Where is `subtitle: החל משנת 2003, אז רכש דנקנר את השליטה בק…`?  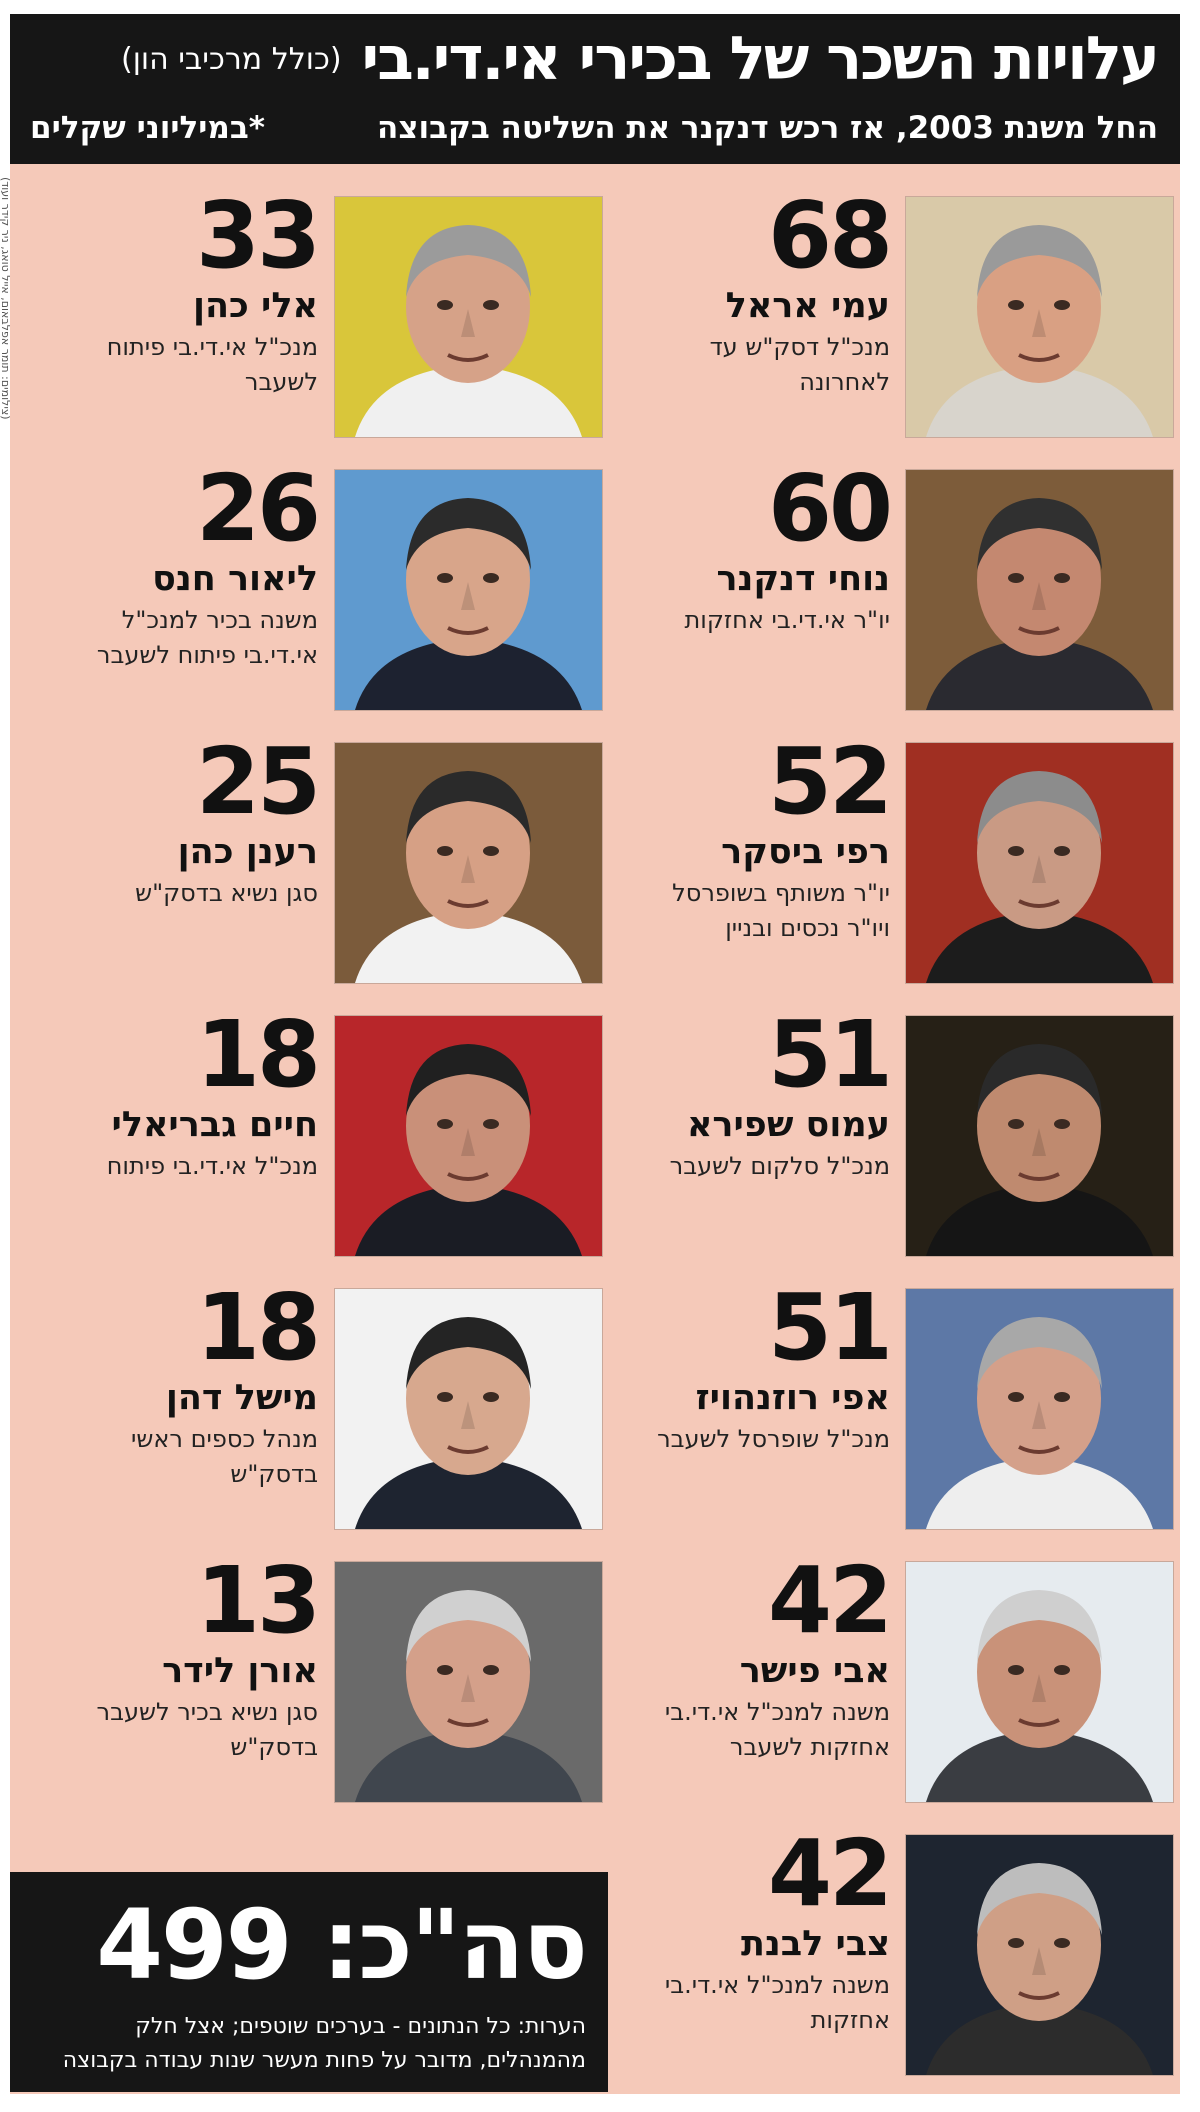 subtitle: החל משנת 2003, אז רכש דנקנר את השליטה בק… is located at coordinates (767, 128).